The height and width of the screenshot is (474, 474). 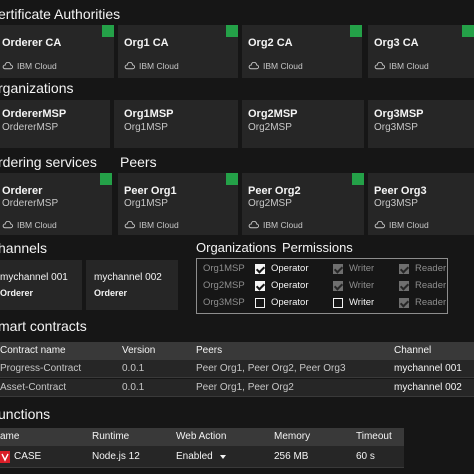 I want to click on section-title-peers: Peers, so click(x=138, y=162).